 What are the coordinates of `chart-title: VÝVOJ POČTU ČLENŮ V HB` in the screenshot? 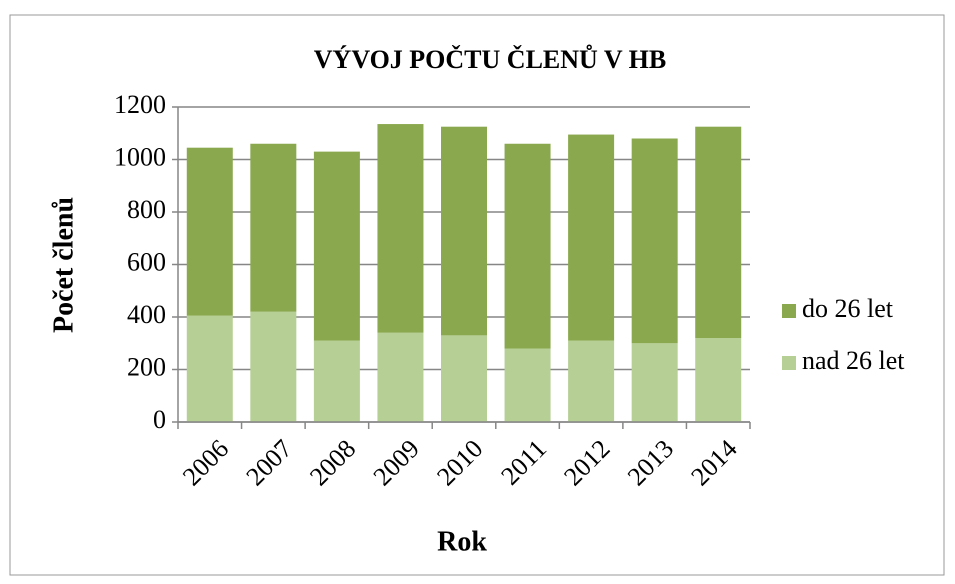 It's located at (490, 59).